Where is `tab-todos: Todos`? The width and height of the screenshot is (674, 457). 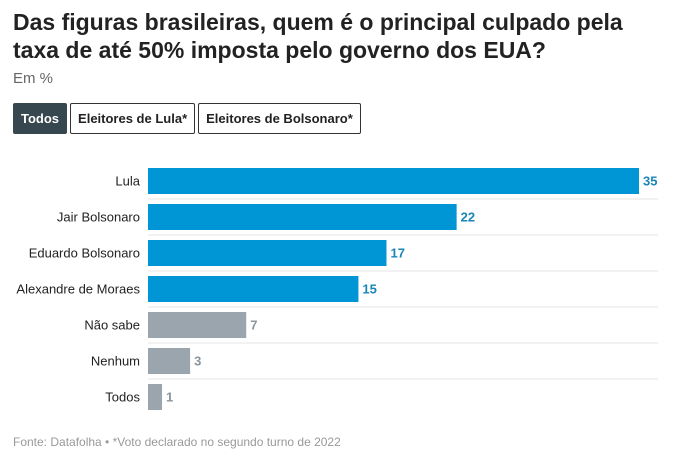
tab-todos: Todos is located at coordinates (40, 118).